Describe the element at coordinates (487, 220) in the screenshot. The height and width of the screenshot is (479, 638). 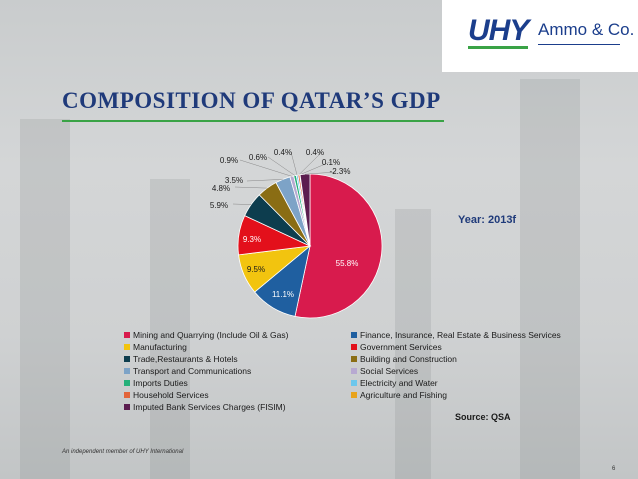
I see `year-label: Year: 2013f` at that location.